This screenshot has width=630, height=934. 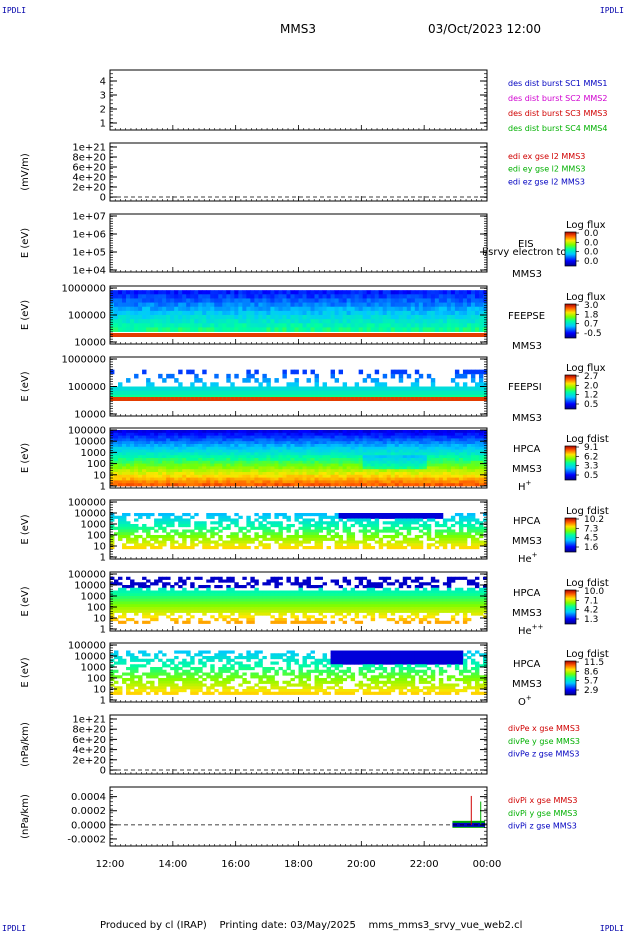 I want to click on corner-mark-top-left: IPDLI, so click(x=14, y=10).